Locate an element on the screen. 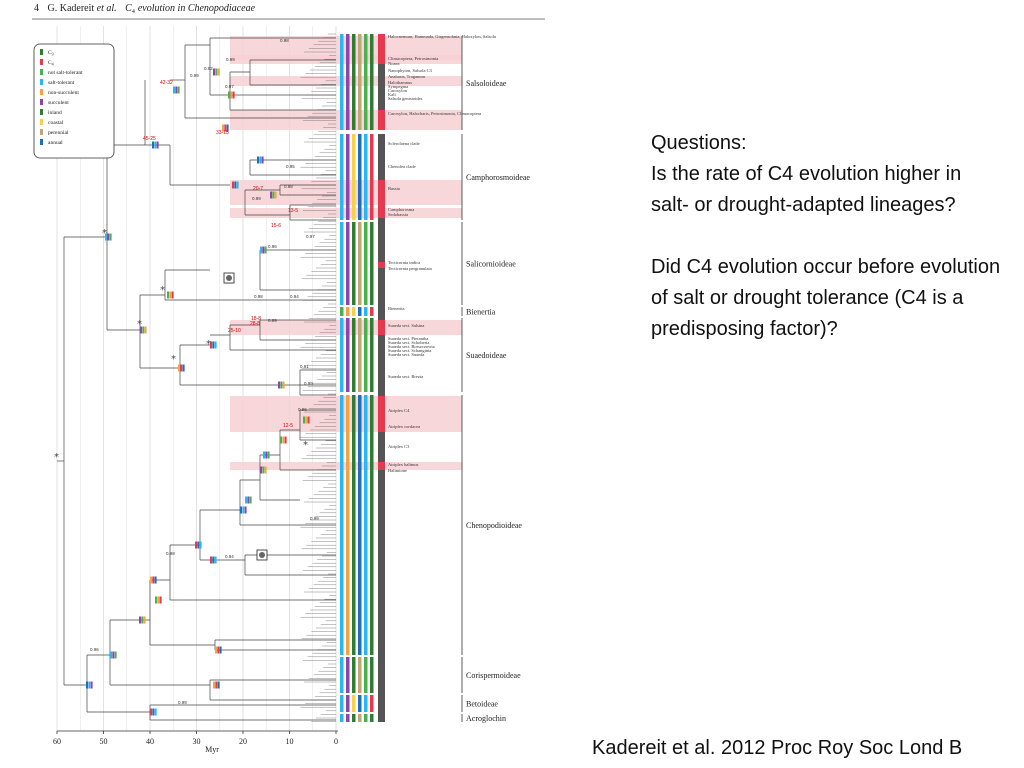  support-value: 0.96 is located at coordinates (302, 409).